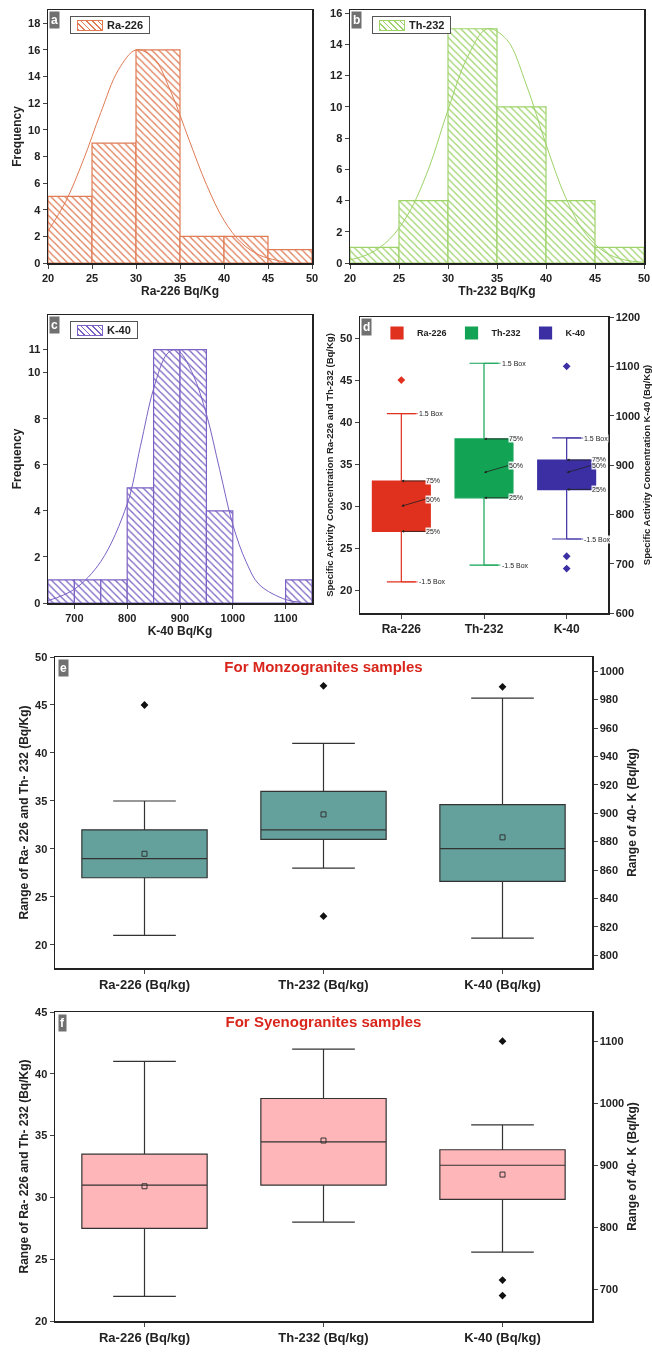 The width and height of the screenshot is (652, 1353). I want to click on x-tick-label: 700, so click(74, 617).